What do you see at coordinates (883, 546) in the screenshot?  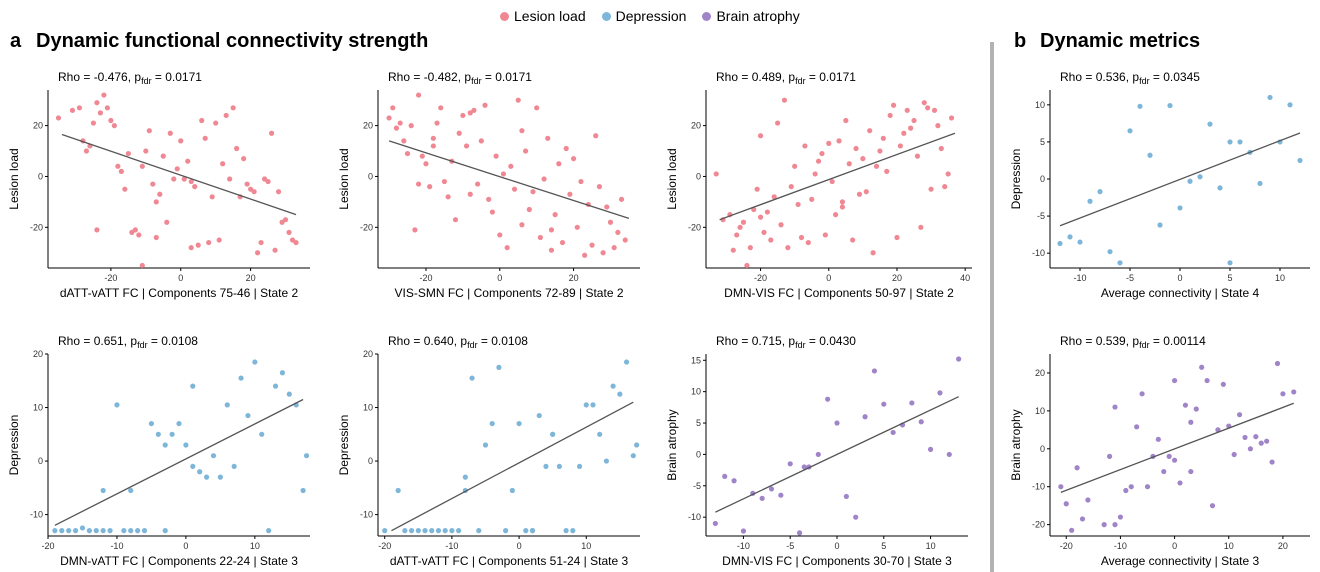 I see `x-tick-label: 5` at bounding box center [883, 546].